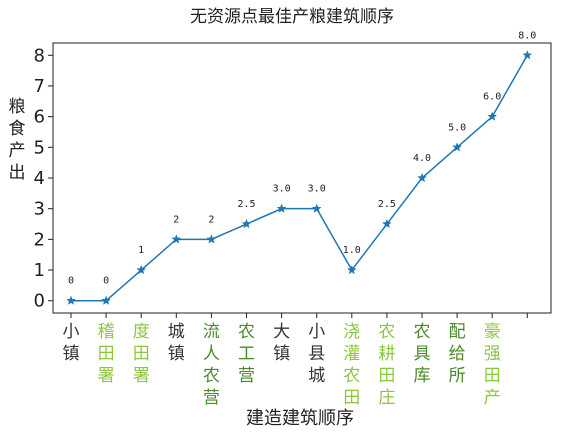 This screenshot has width=561, height=434. Describe the element at coordinates (492, 97) in the screenshot. I see `data-label: 6.0` at that location.